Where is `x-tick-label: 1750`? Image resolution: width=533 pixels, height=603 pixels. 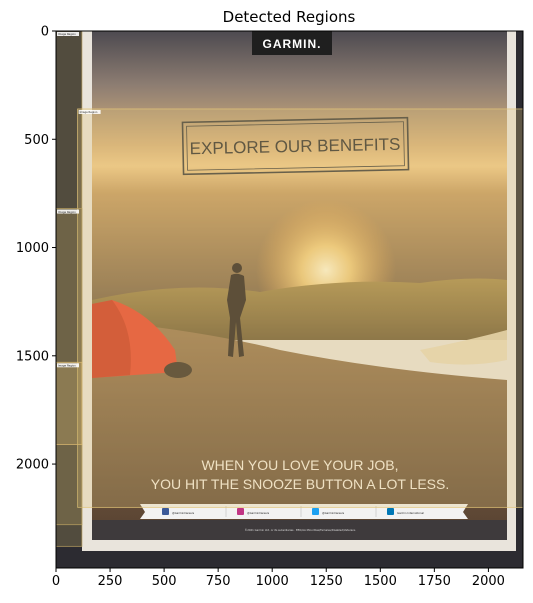 x-tick-label: 1750 is located at coordinates (434, 581).